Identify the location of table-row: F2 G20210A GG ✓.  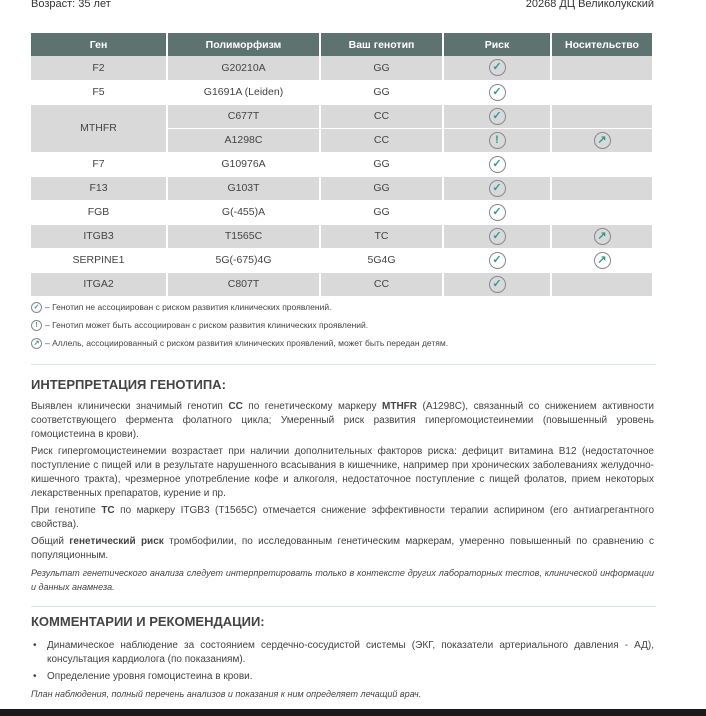
(341, 68).